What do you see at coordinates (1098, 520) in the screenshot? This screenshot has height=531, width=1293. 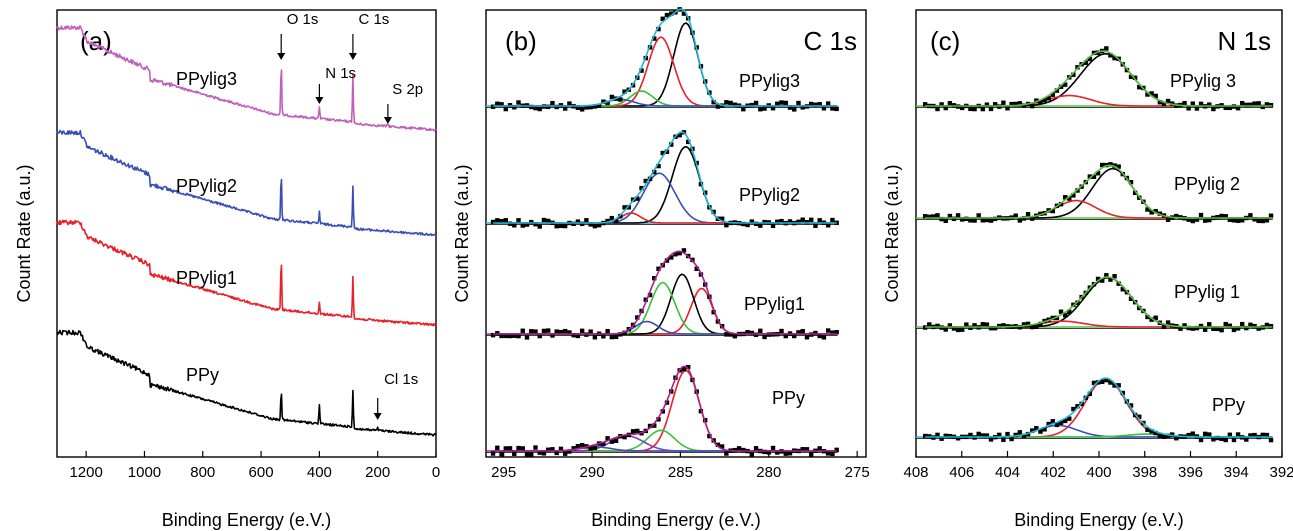 I see `x-axis-label: Binding Energy (e.V.)` at bounding box center [1098, 520].